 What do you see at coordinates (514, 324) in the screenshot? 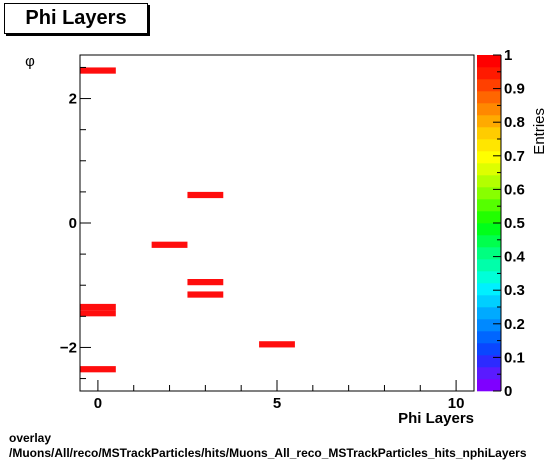
I see `color-bar-tick-label: 0.2` at bounding box center [514, 324].